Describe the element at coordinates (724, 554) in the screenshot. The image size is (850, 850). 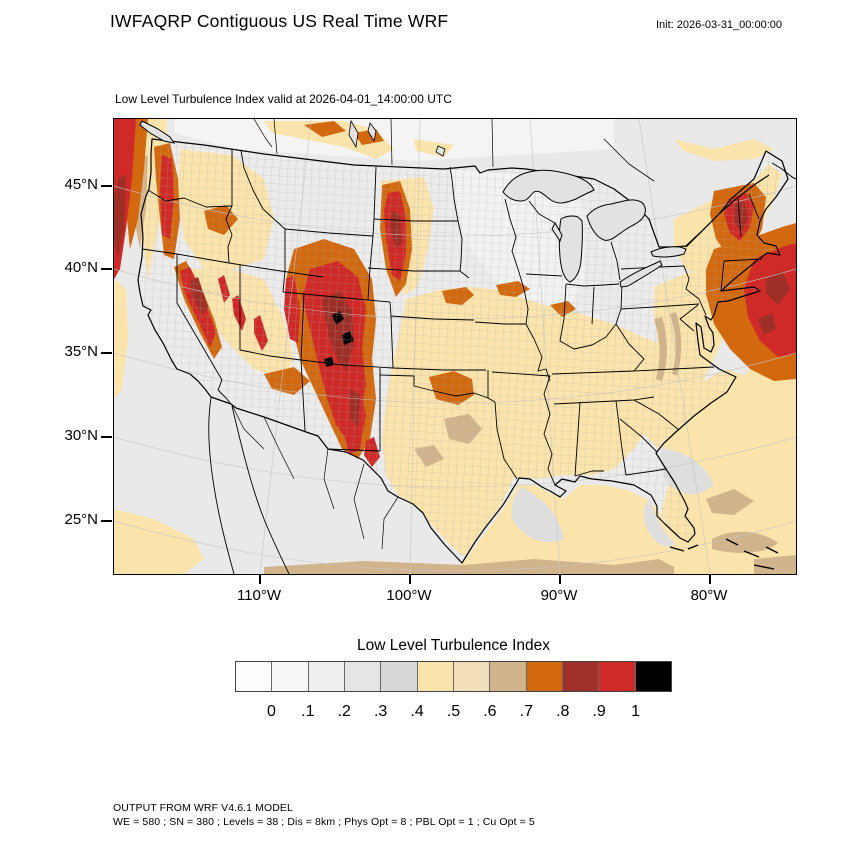
I see `islands-keys-bahamas` at that location.